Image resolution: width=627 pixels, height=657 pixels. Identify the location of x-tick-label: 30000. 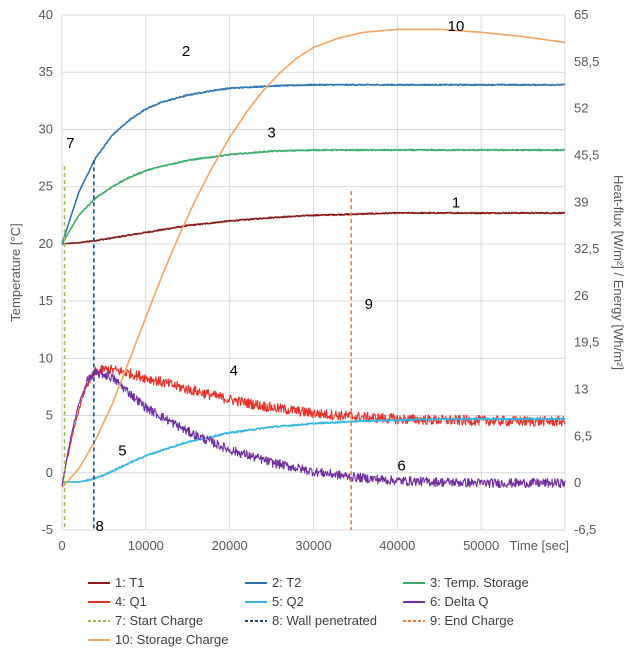
(313, 545).